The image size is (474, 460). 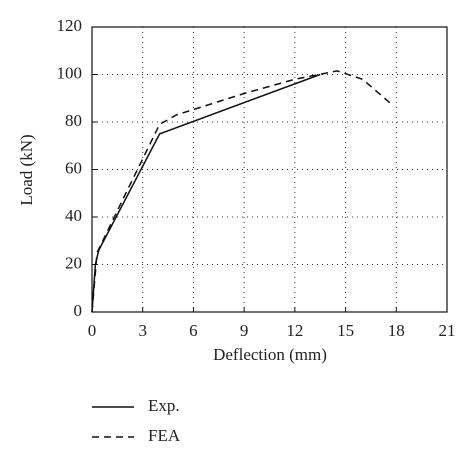 What do you see at coordinates (73, 120) in the screenshot?
I see `y-tick-label: 80` at bounding box center [73, 120].